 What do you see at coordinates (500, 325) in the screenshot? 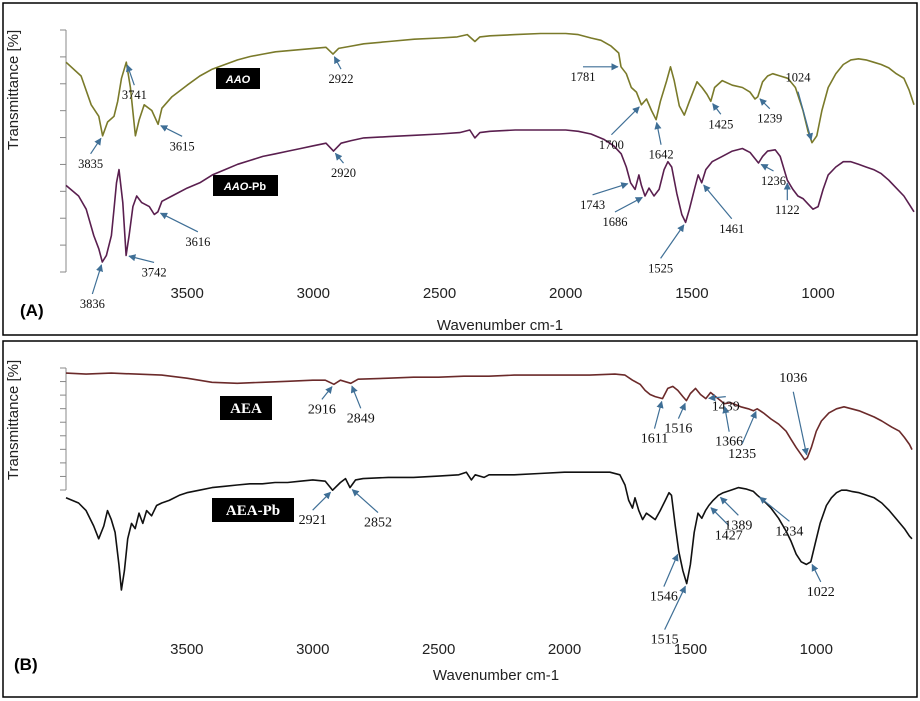
I see `panel-a-x-axis-title: Wavenumber cm-1` at bounding box center [500, 325].